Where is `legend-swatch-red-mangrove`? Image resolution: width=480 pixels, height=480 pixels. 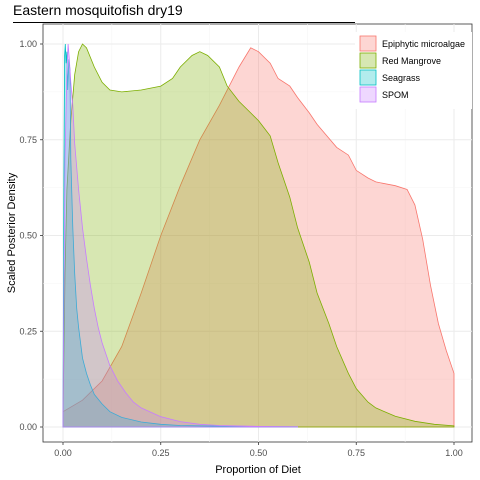 legend-swatch-red-mangrove is located at coordinates (368, 60).